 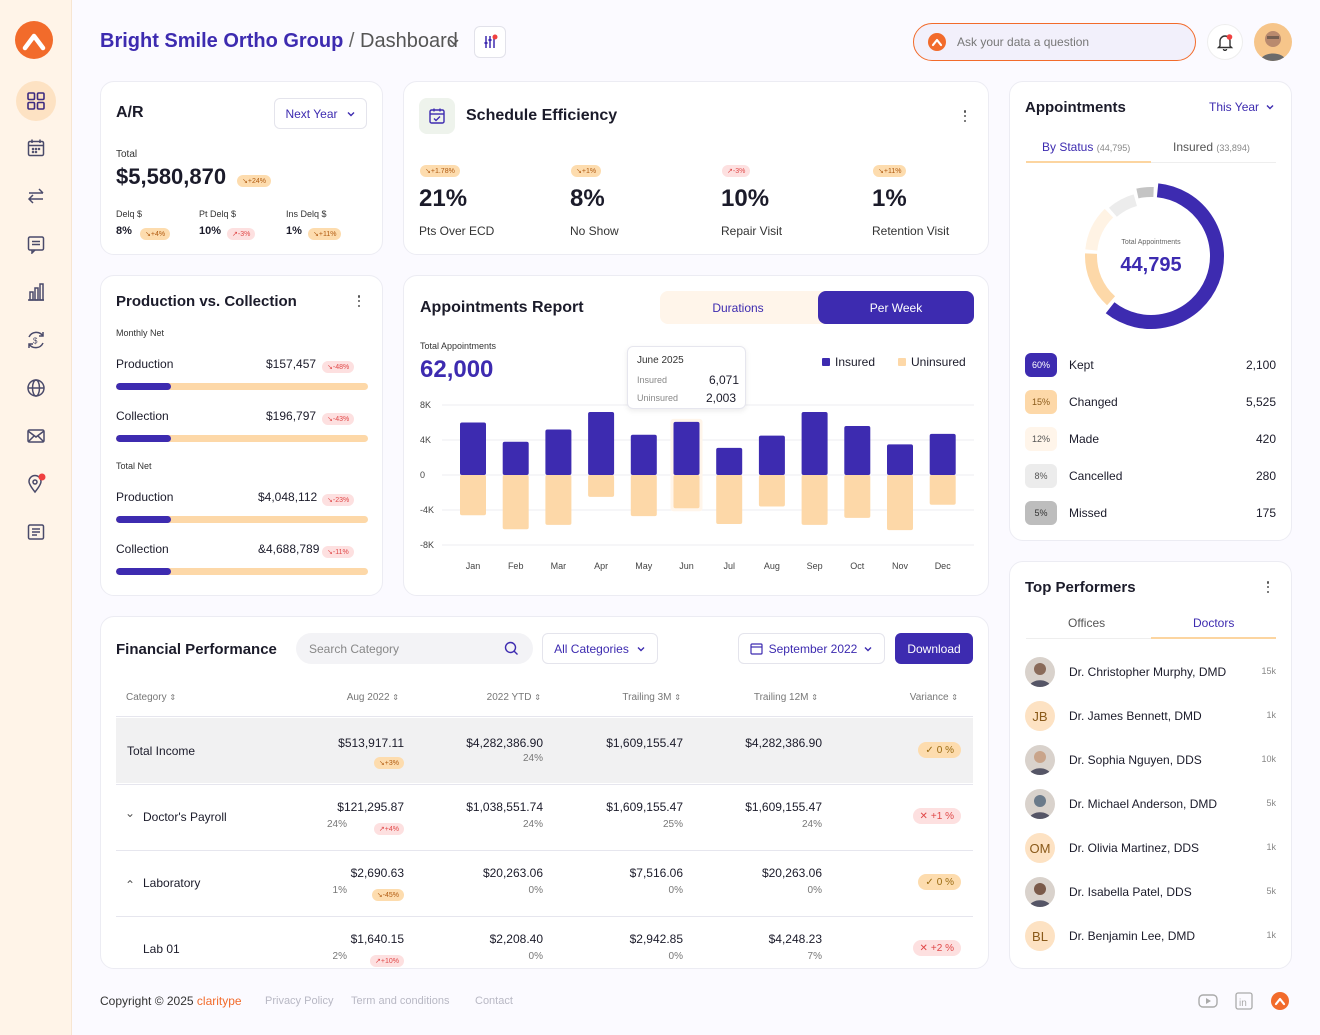 What do you see at coordinates (934, 648) in the screenshot?
I see `download-button: Download` at bounding box center [934, 648].